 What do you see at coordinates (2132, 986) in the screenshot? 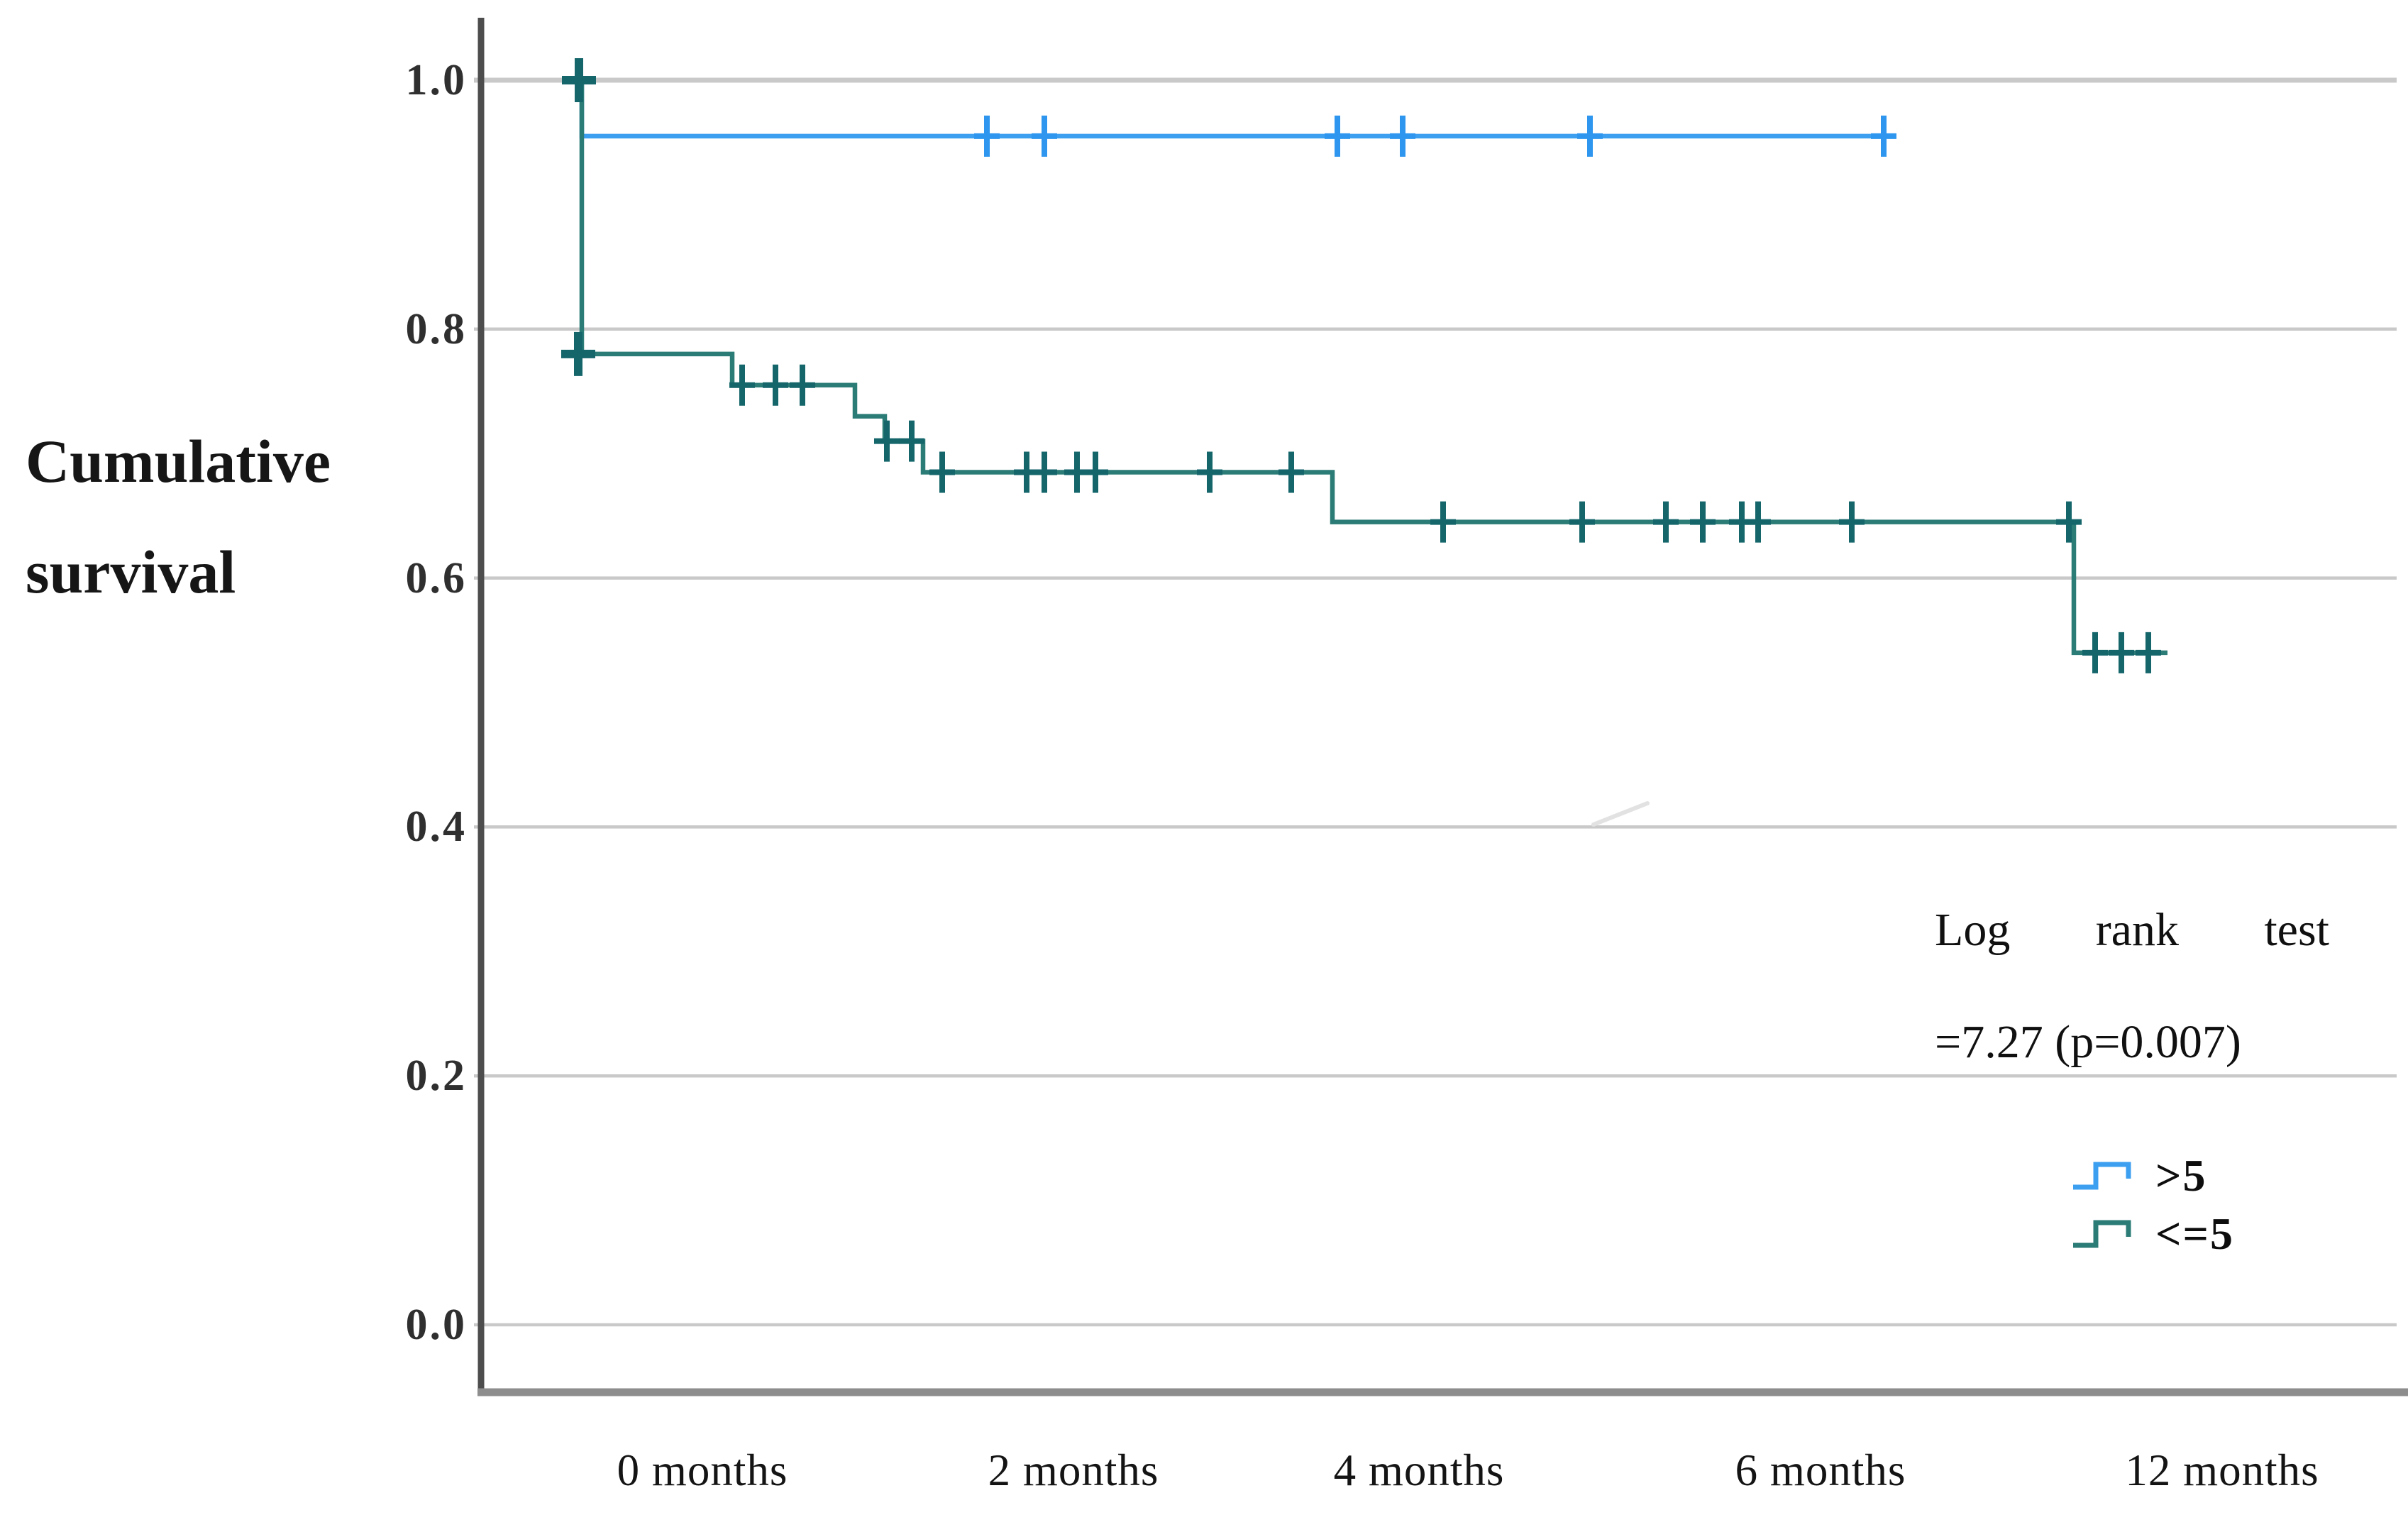
I see `log-rank-annotation: Log rank test =7.27 (p=0.007)` at bounding box center [2132, 986].